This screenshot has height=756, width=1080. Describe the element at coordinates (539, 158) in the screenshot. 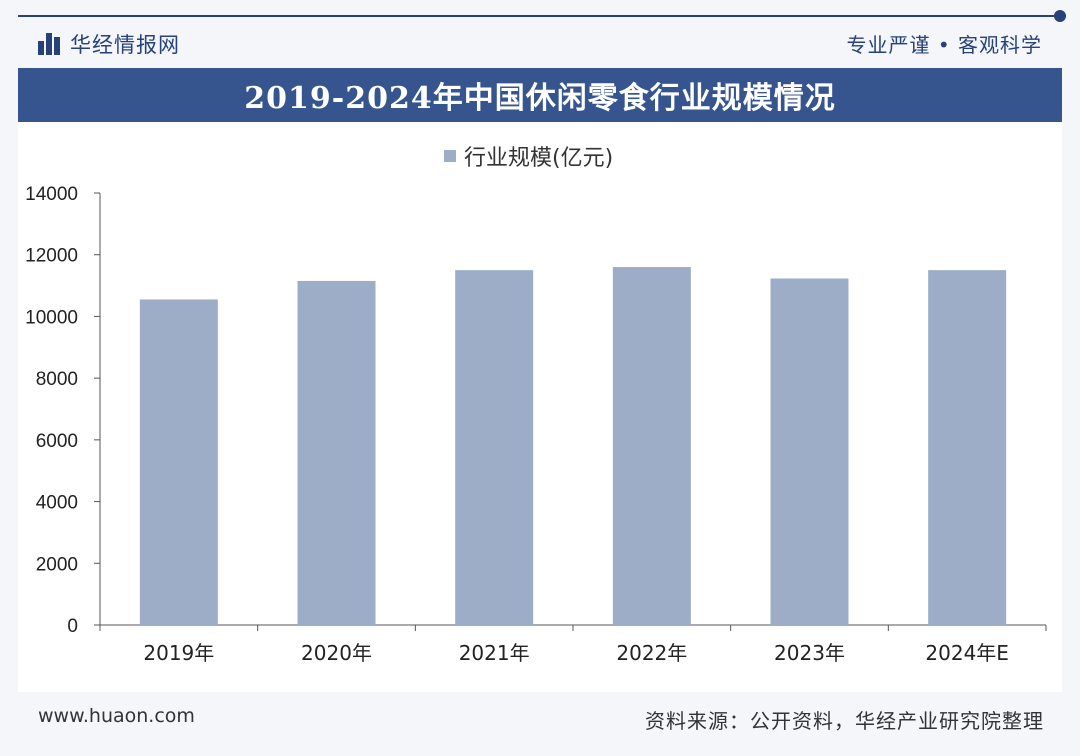

I see `legend-label: 行业规模(亿元)` at that location.